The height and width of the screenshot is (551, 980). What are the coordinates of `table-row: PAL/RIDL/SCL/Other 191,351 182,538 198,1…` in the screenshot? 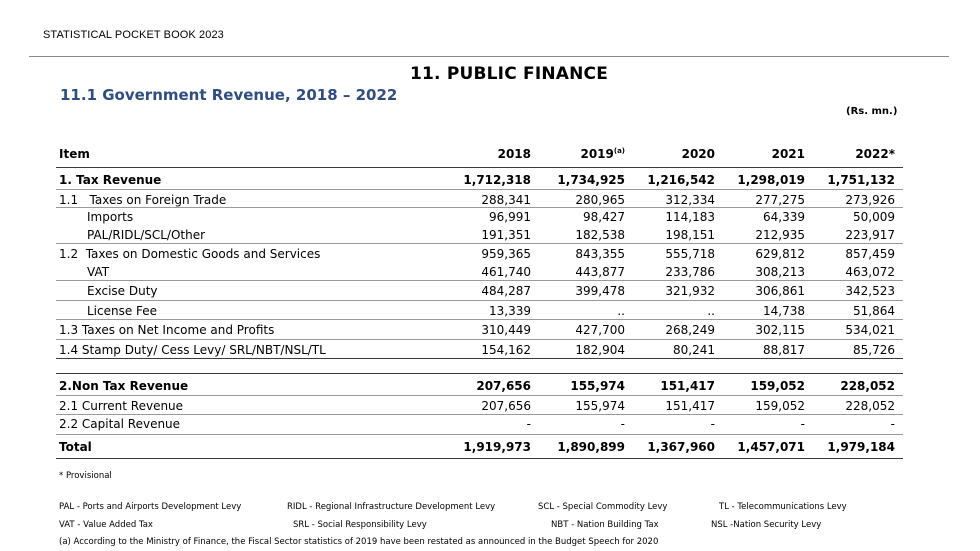 It's located at (479, 235).